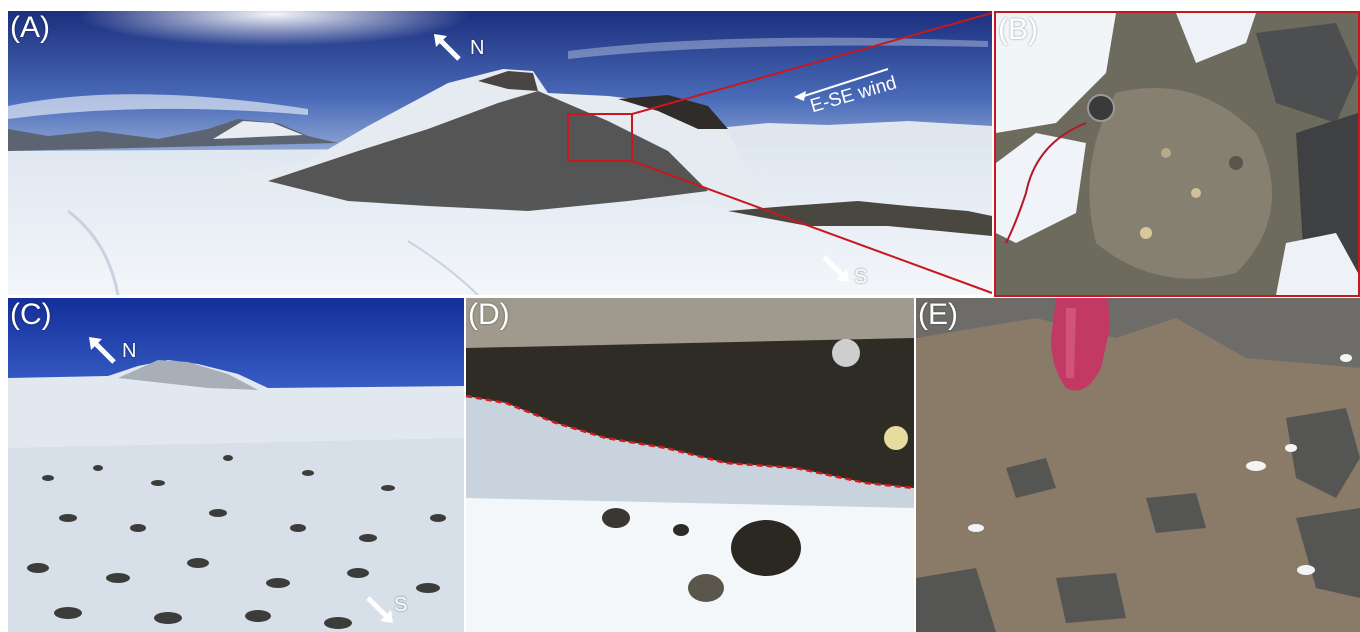 Image resolution: width=1360 pixels, height=632 pixels. What do you see at coordinates (1080, 344) in the screenshot?
I see `pink-scoop-icon` at bounding box center [1080, 344].